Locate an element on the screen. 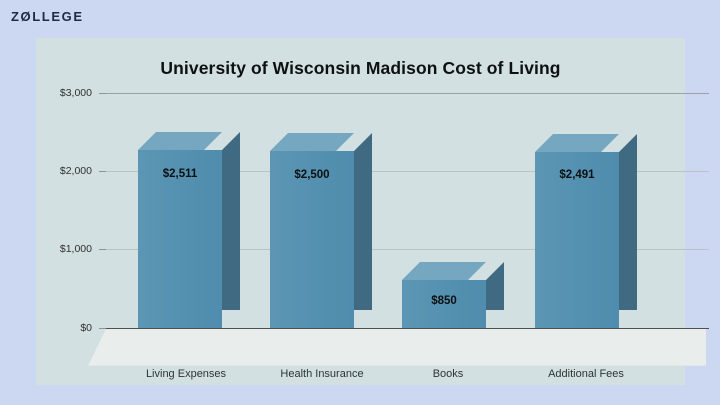 This screenshot has width=720, height=405. chart-floor-edge is located at coordinates (397, 365).